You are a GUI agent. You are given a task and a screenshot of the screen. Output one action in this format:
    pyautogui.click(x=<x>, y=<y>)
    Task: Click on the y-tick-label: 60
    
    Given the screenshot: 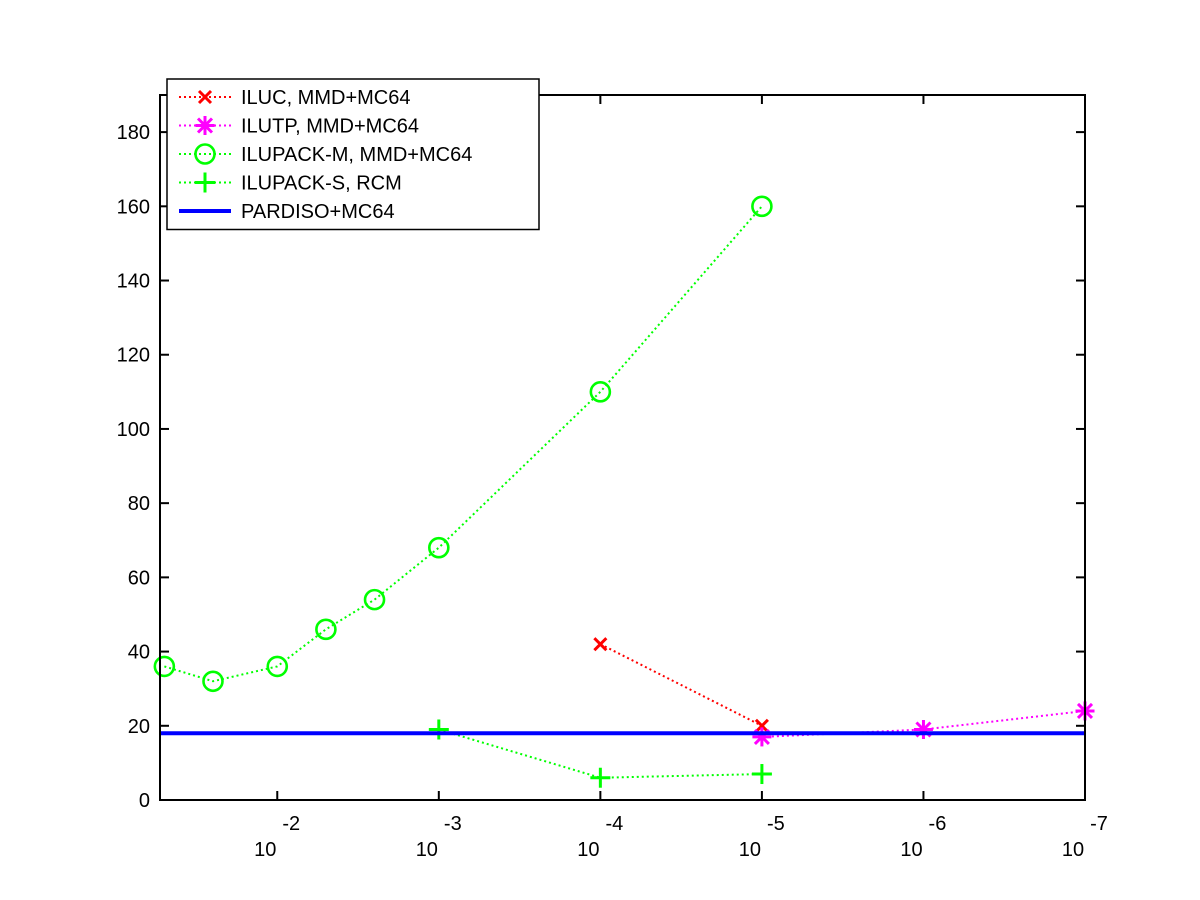 What is the action you would take?
    pyautogui.click(x=139, y=578)
    